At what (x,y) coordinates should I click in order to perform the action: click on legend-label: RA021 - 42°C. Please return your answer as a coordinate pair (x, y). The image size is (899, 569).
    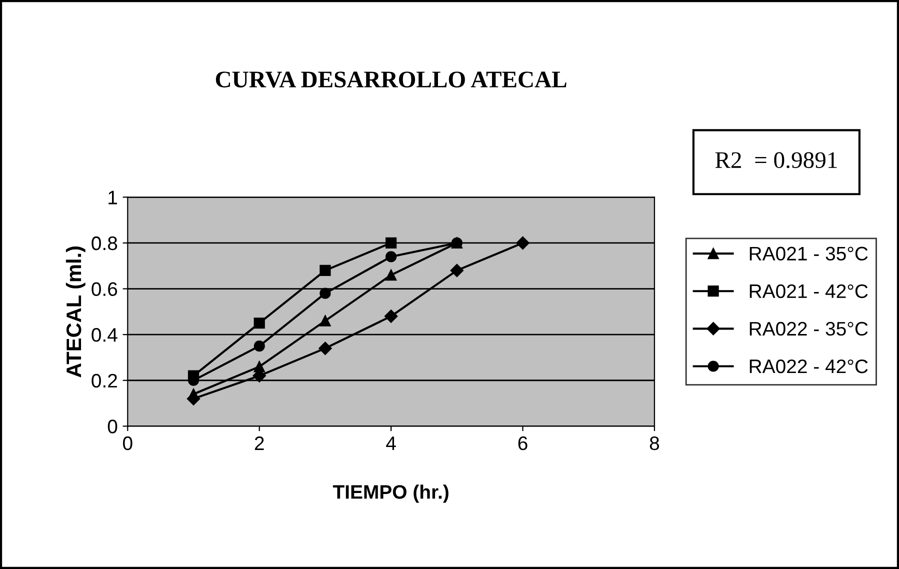
    Looking at the image, I should click on (809, 291).